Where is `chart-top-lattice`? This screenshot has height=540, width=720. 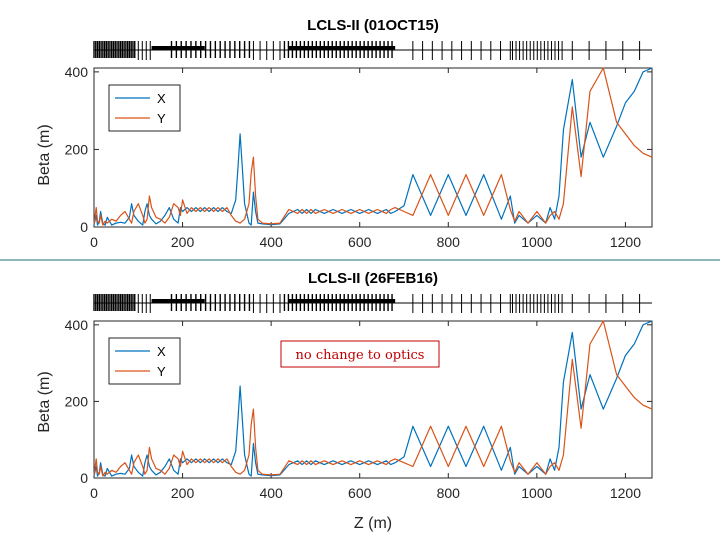 chart-top-lattice is located at coordinates (372, 50).